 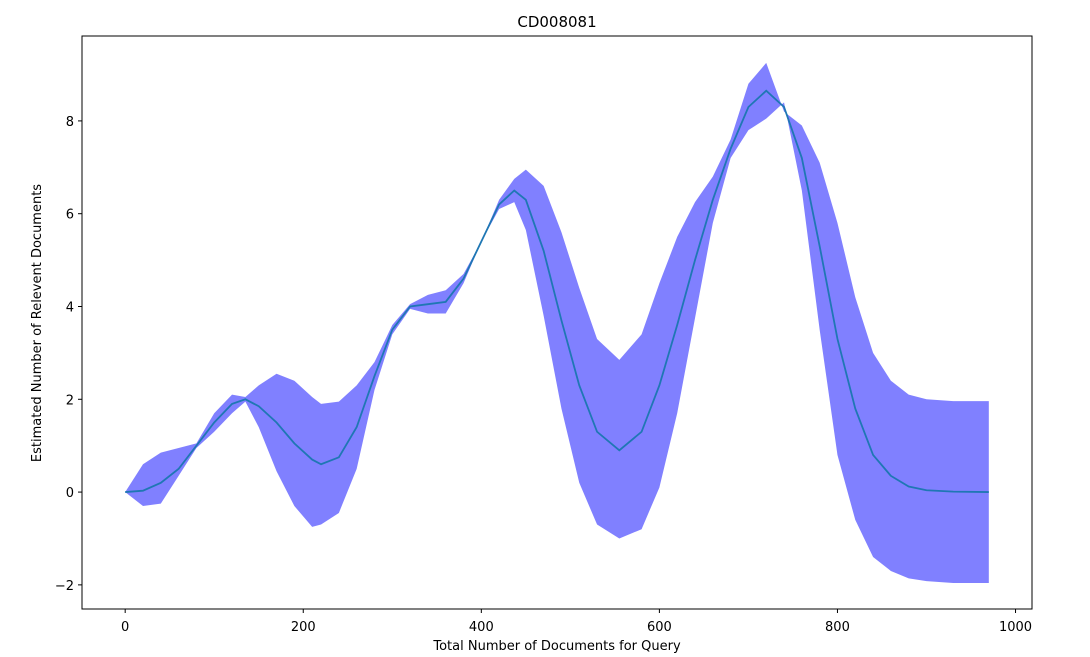 I want to click on x-tick-label: 600, so click(x=659, y=627).